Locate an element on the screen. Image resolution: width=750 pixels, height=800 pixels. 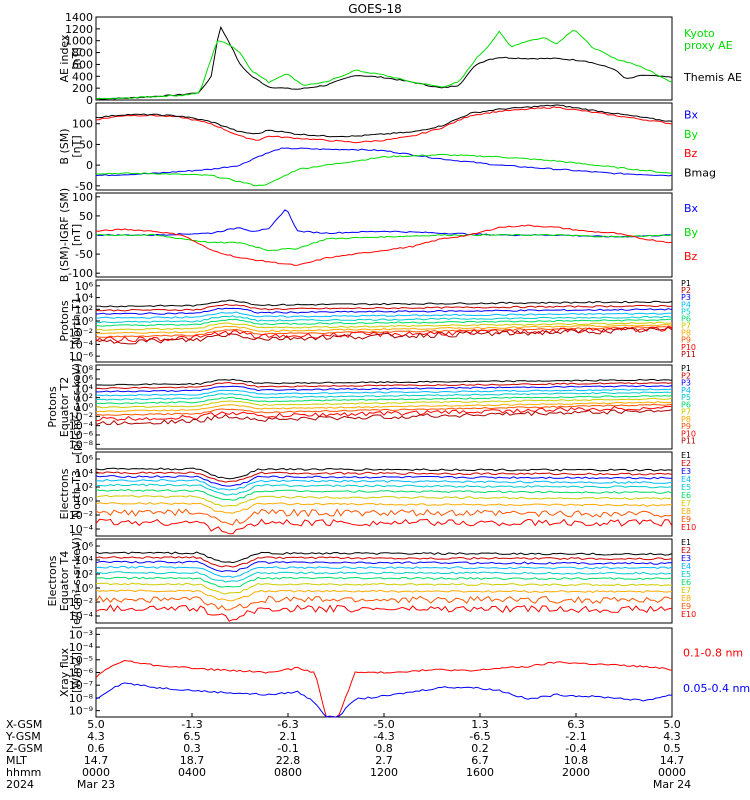
channel-label: E8 is located at coordinates (686, 598).